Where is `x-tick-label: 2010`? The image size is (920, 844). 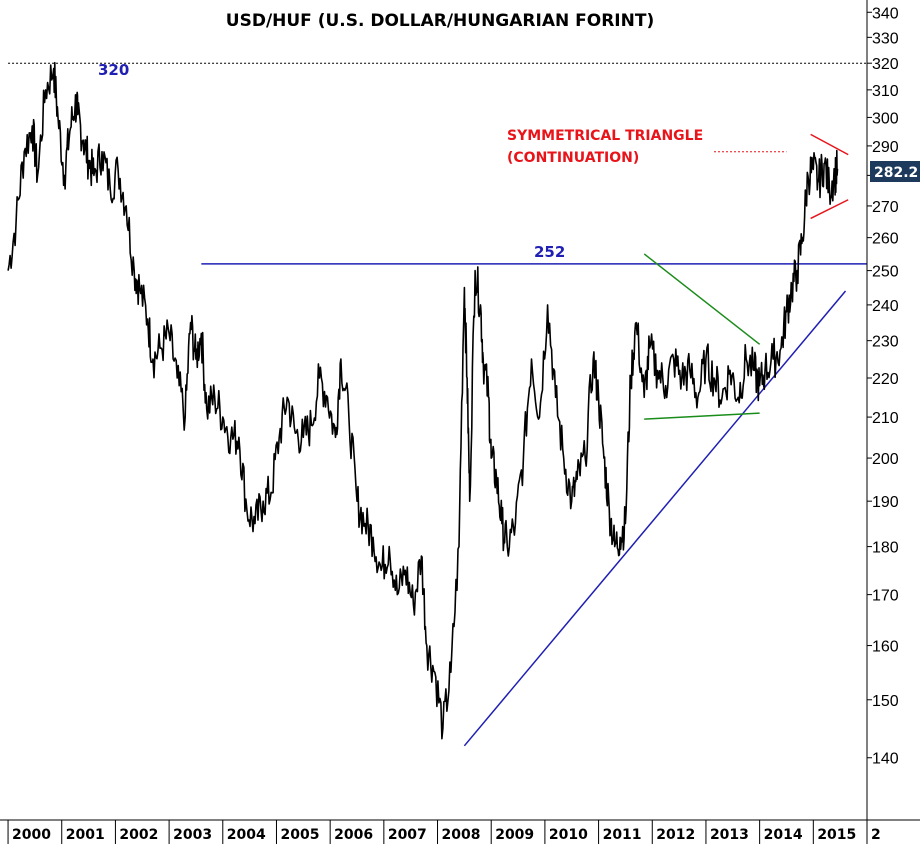 x-tick-label: 2010 is located at coordinates (568, 835).